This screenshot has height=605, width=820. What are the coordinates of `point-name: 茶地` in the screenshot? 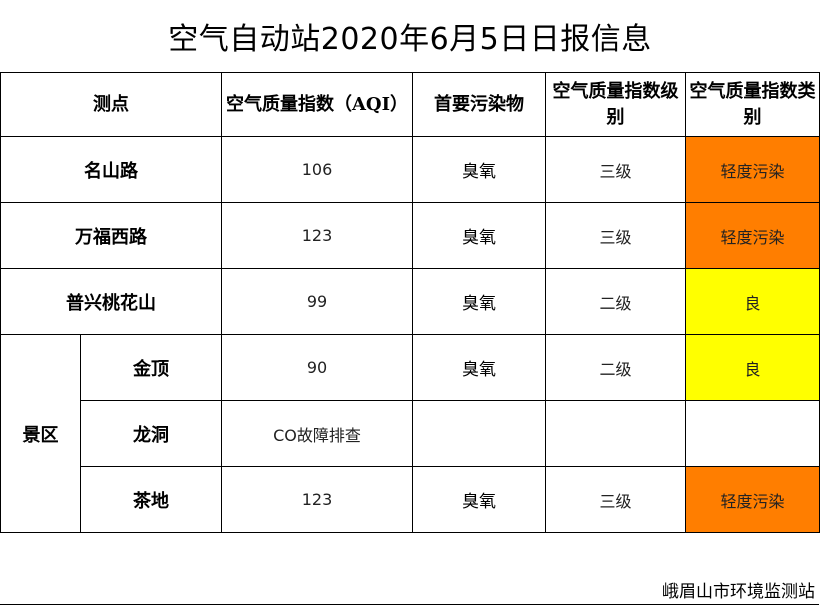 It's located at (151, 499).